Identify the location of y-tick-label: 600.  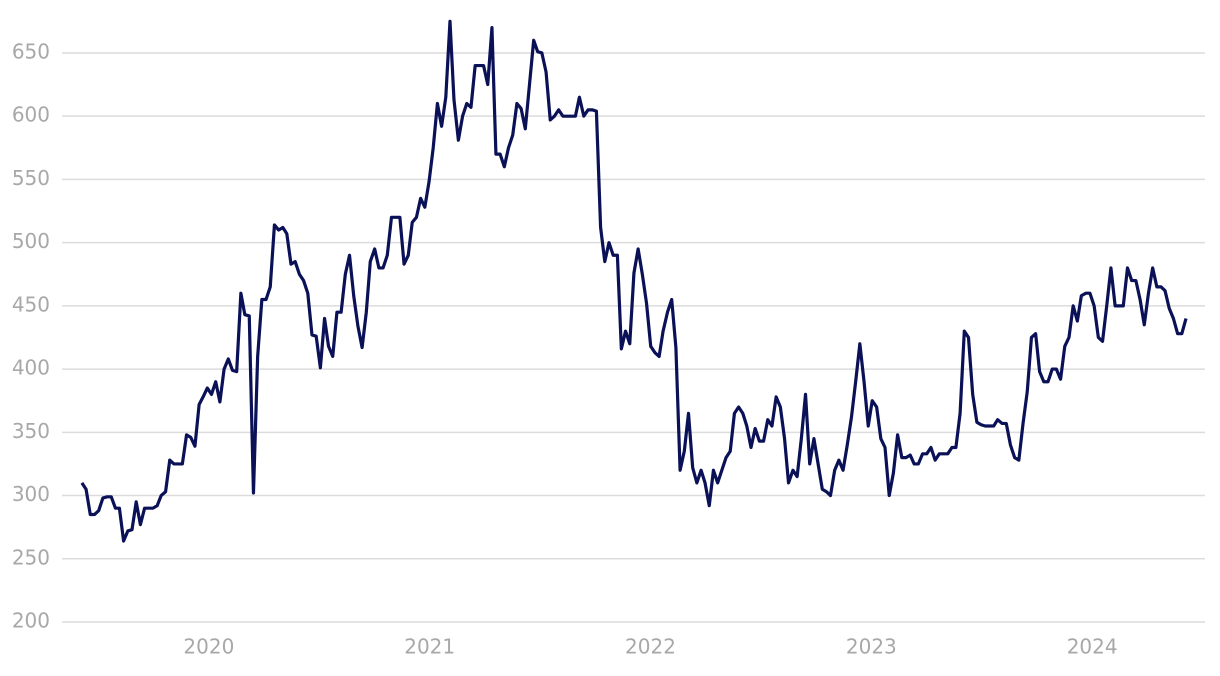
(31, 115).